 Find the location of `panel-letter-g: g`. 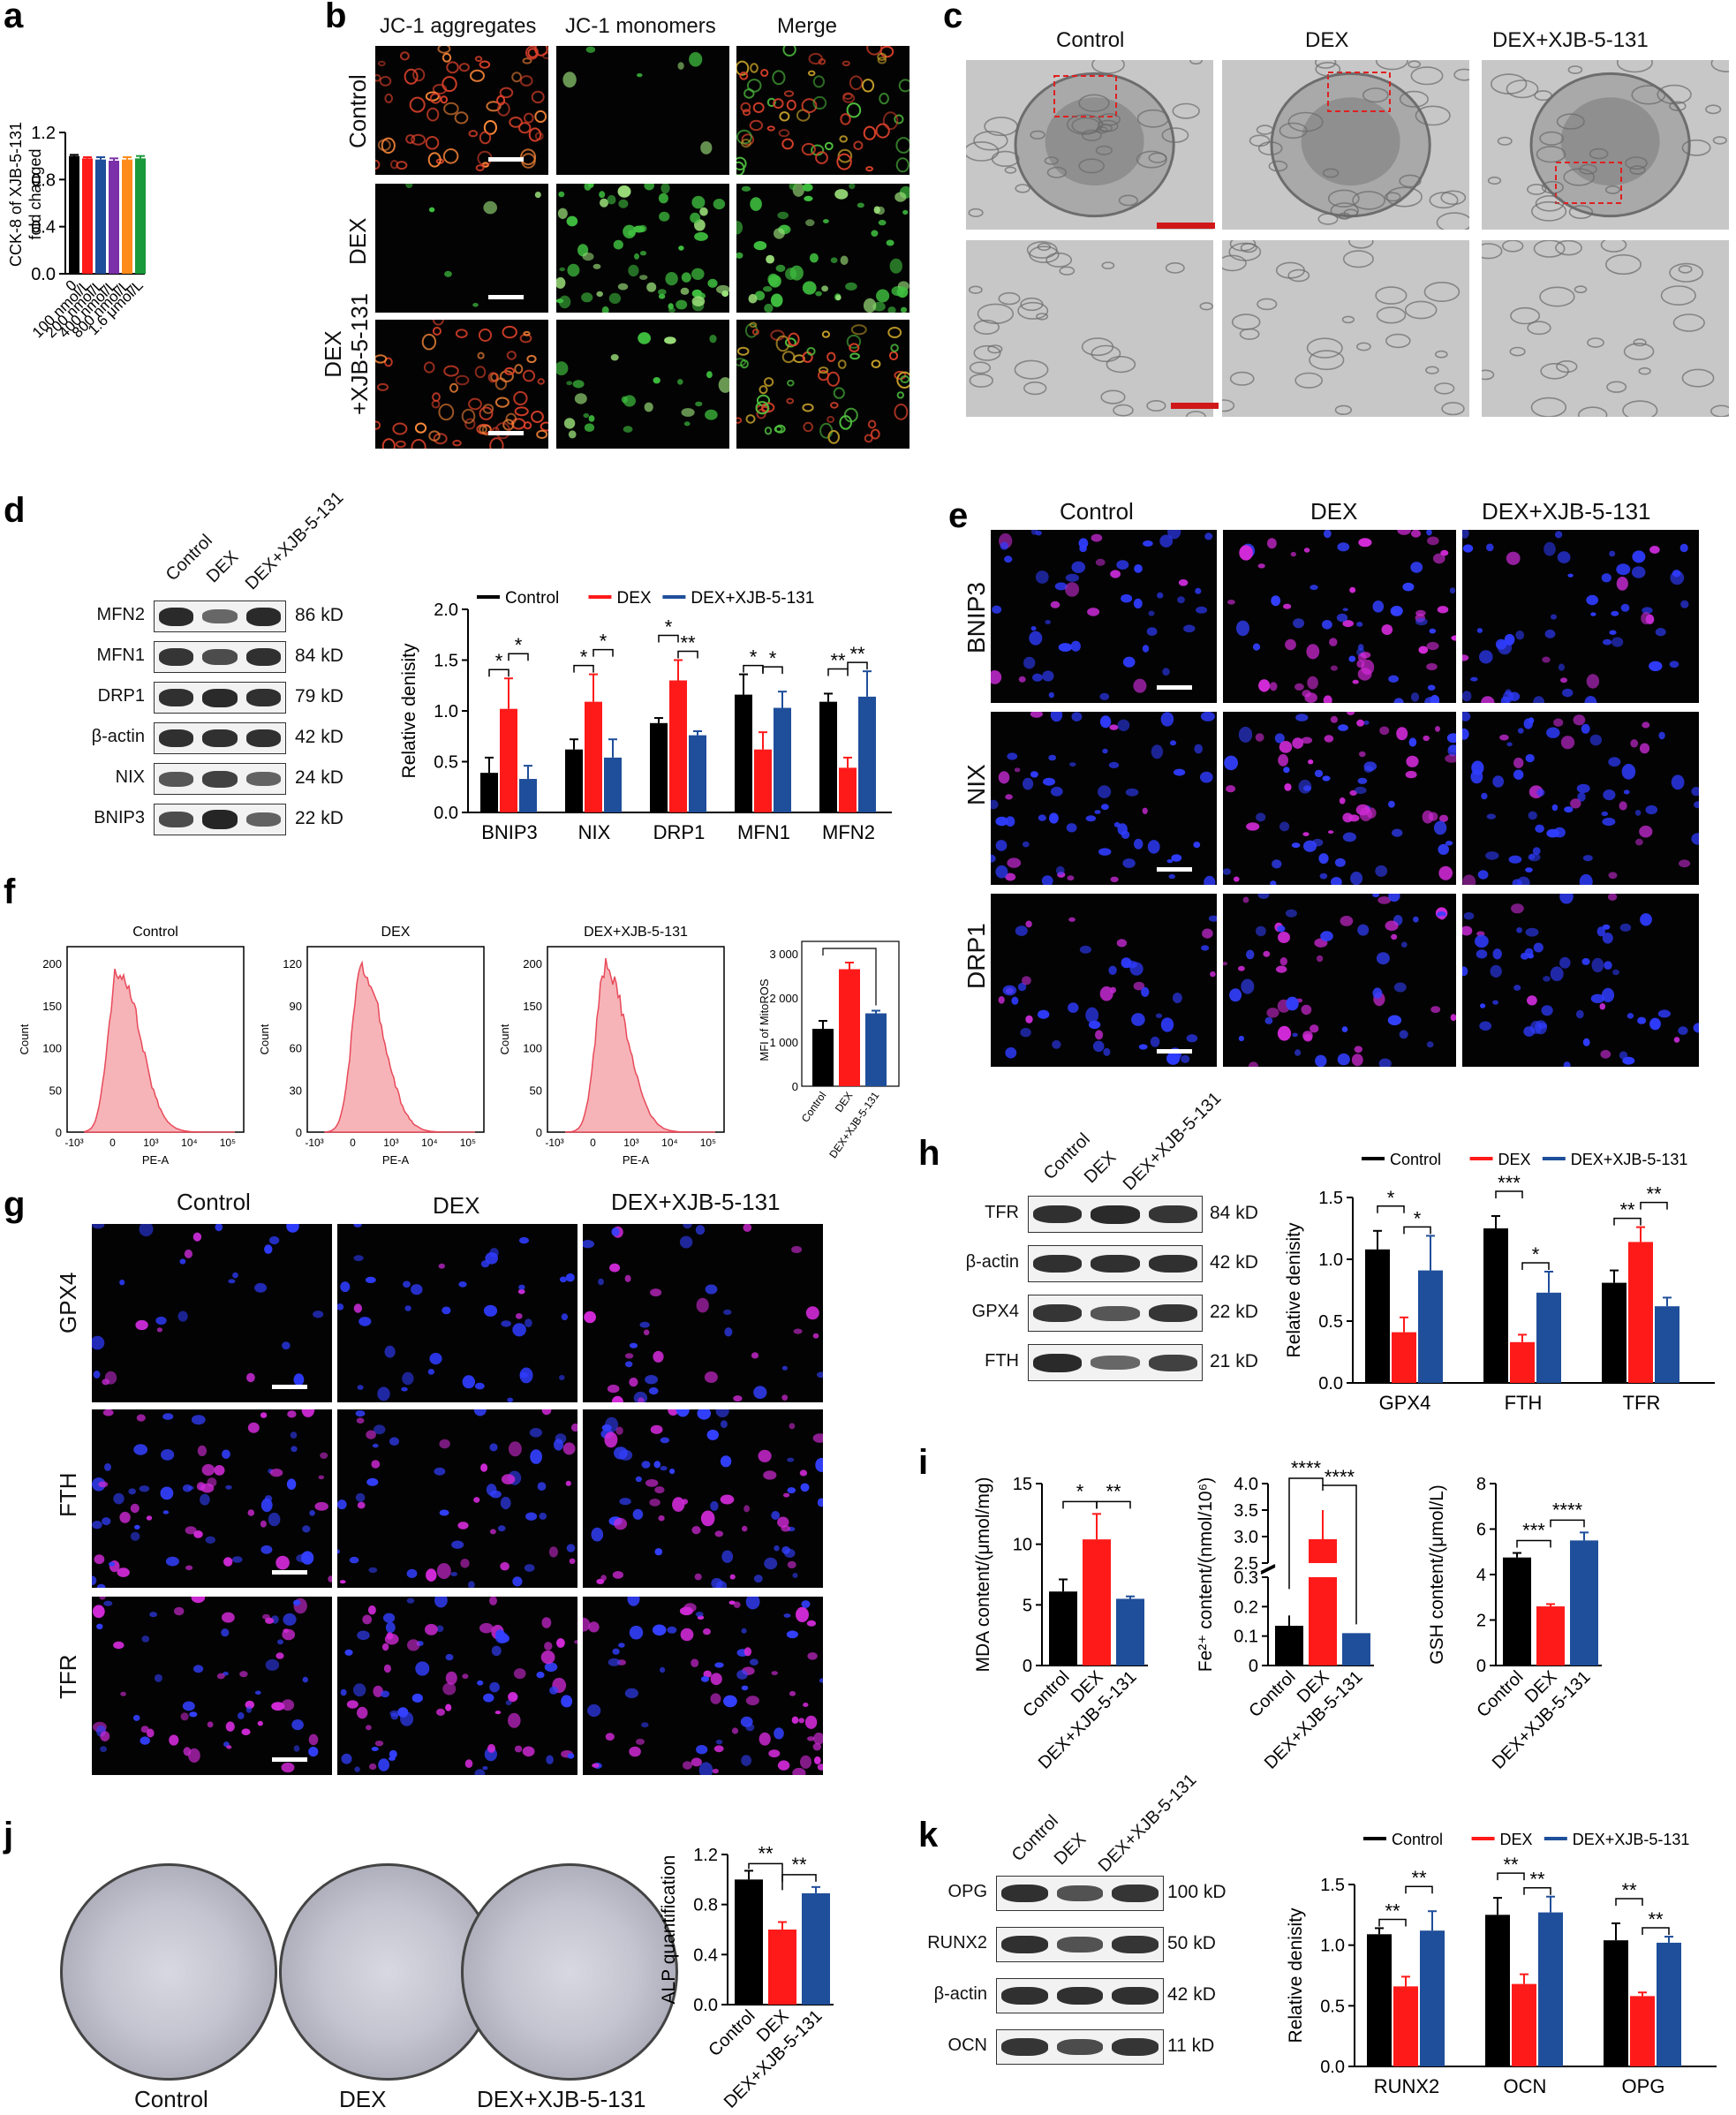

panel-letter-g: g is located at coordinates (15, 1205).